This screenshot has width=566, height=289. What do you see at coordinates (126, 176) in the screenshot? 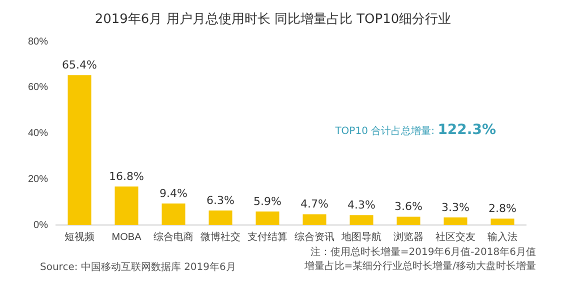
I see `data-label: 16.8%` at bounding box center [126, 176].